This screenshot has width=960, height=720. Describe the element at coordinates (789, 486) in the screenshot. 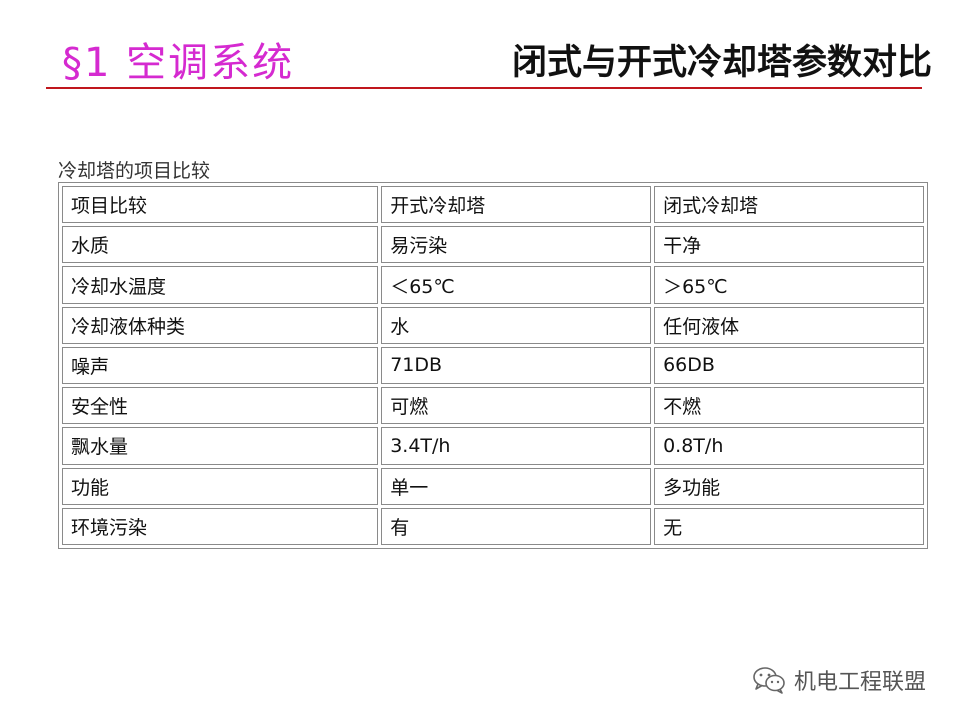

I see `table-cell: 多功能` at that location.